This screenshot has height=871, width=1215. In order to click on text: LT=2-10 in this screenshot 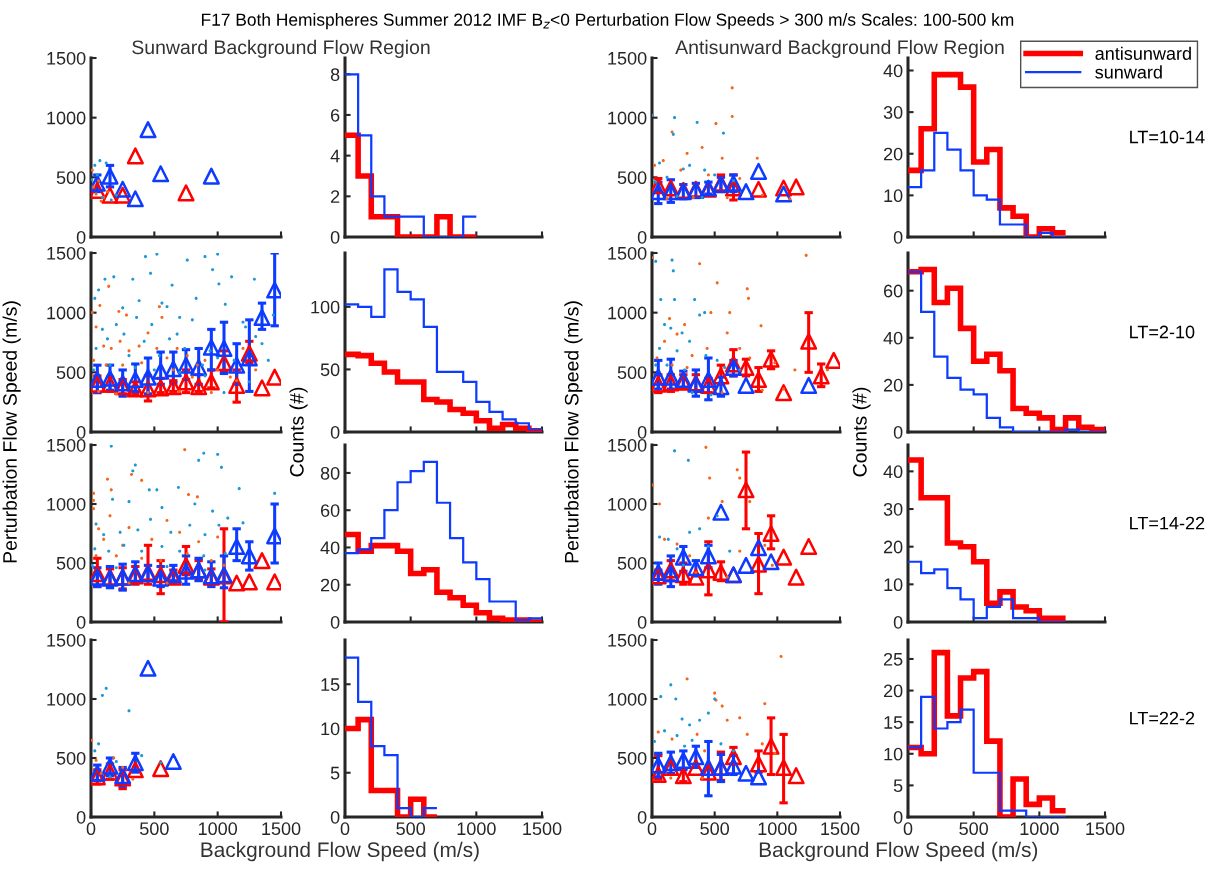, I will do `click(1162, 332)`.